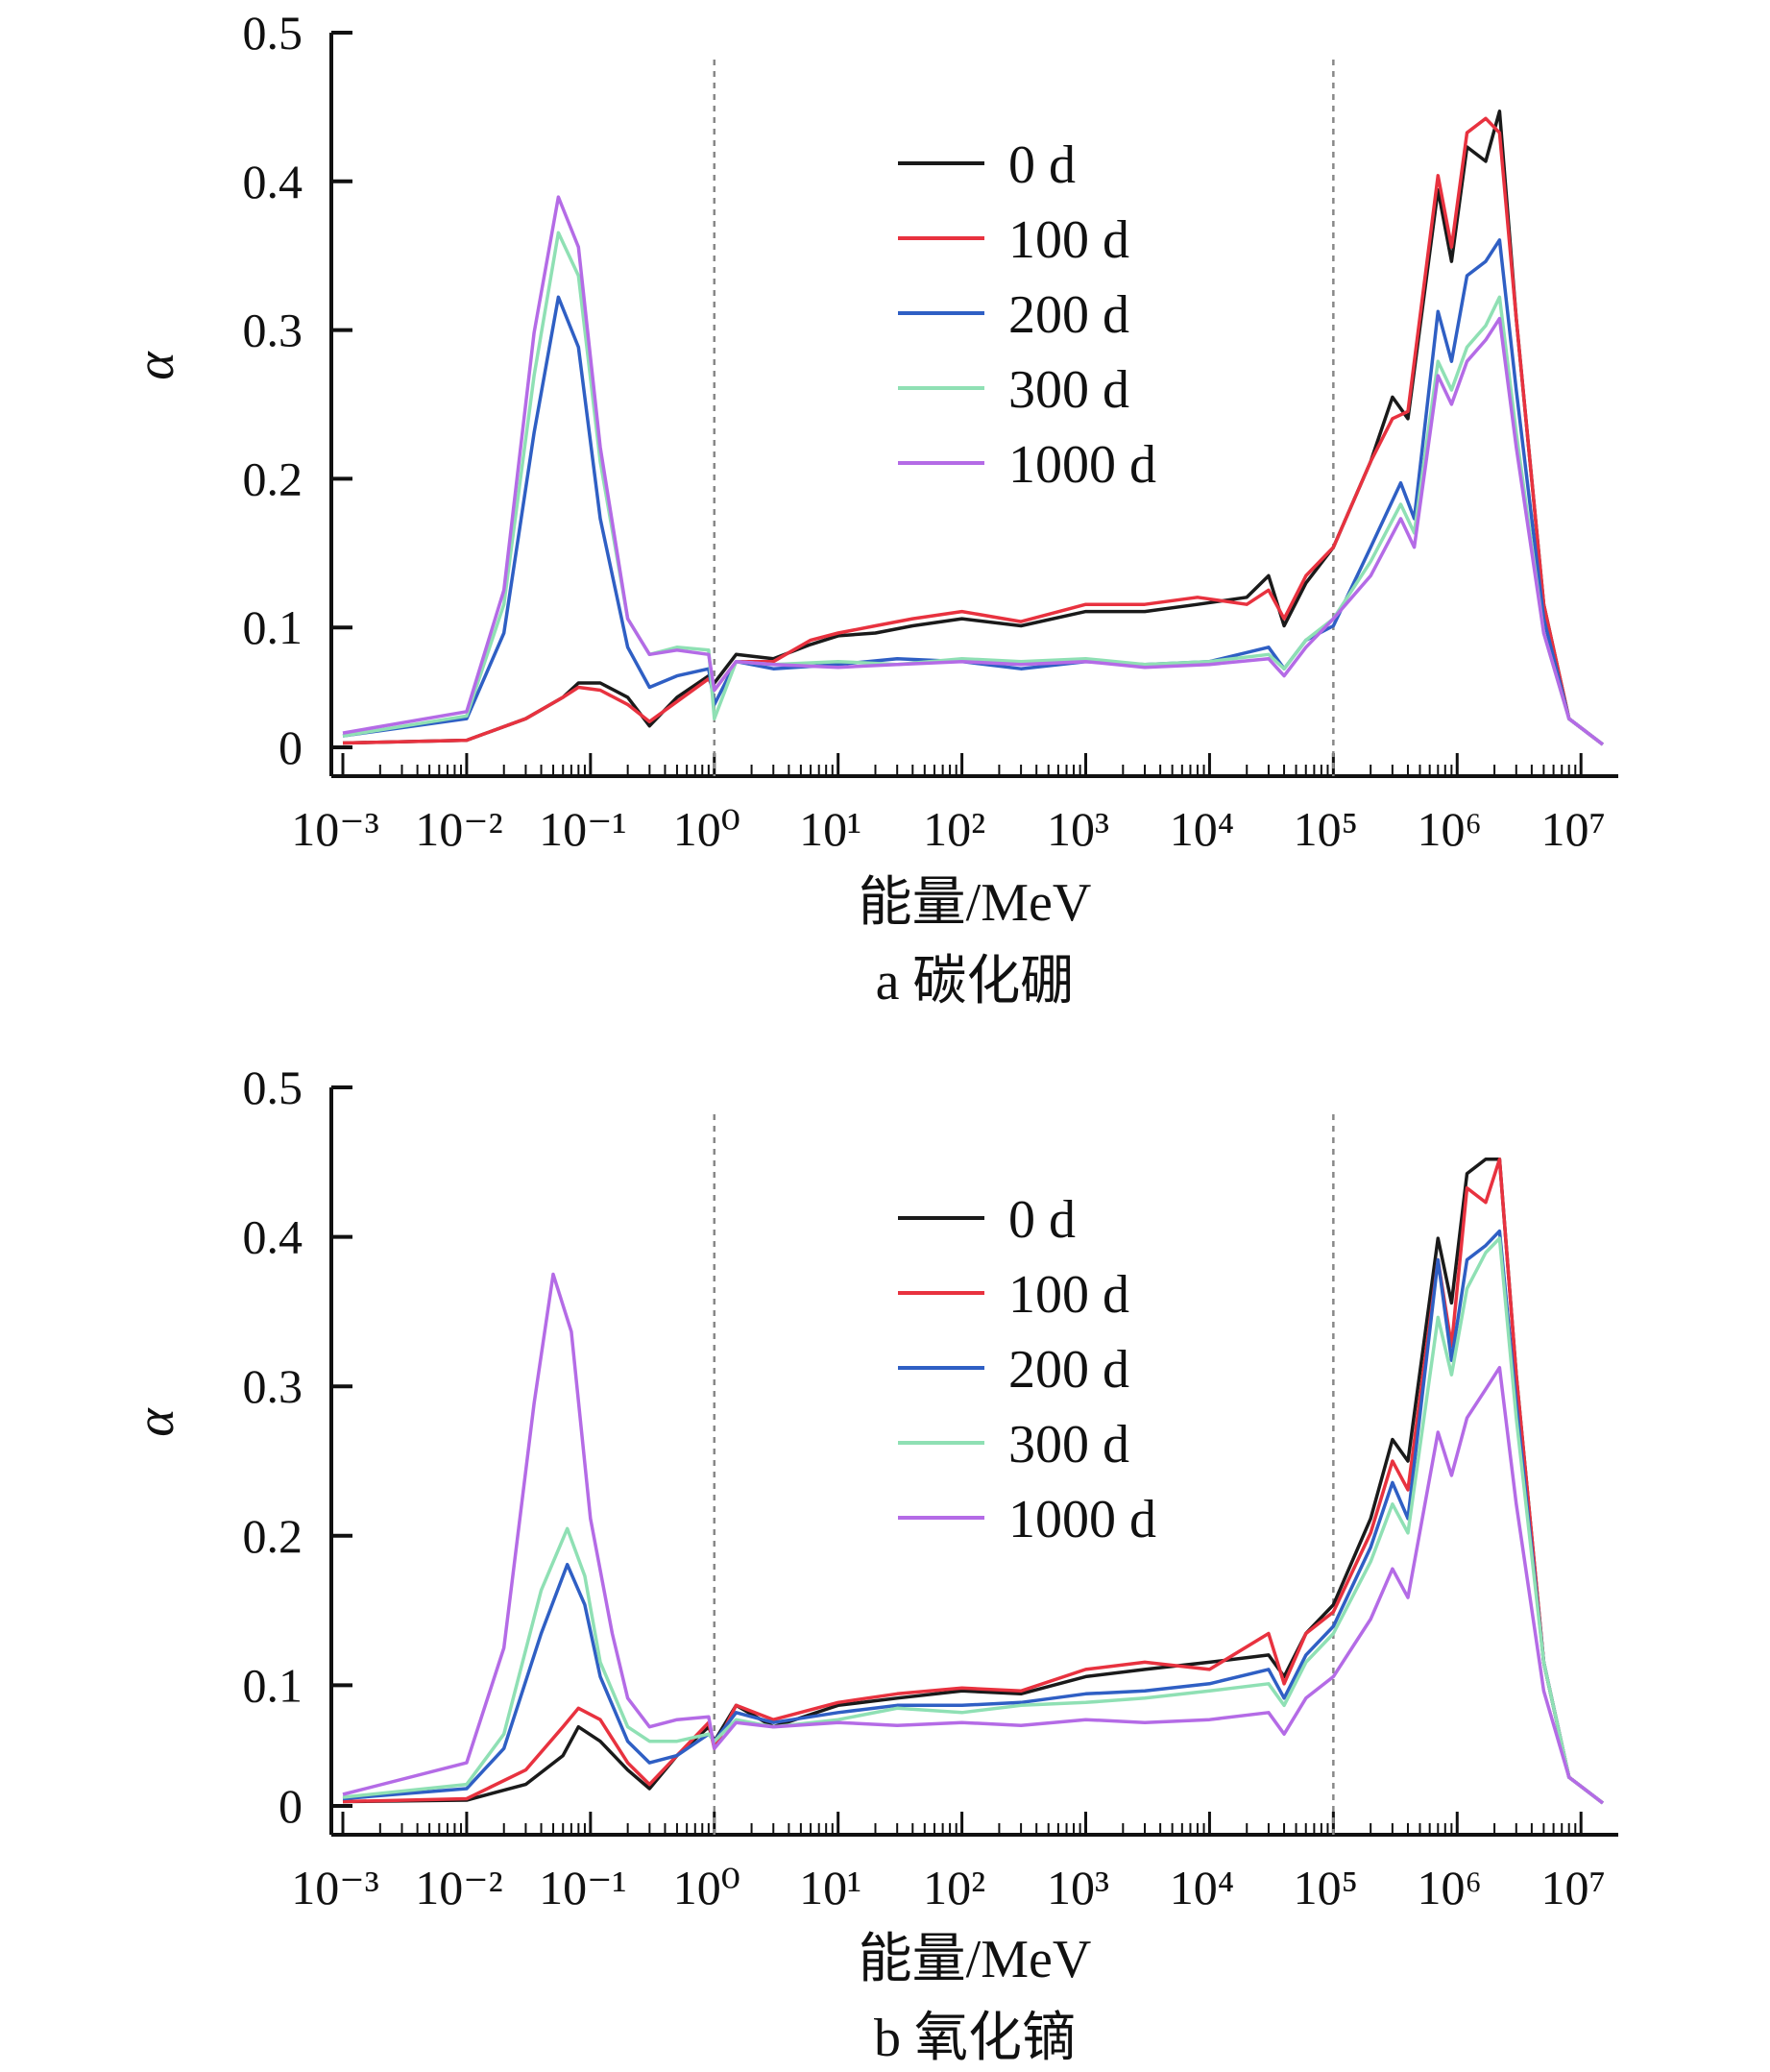  What do you see at coordinates (976, 982) in the screenshot?
I see `panel-caption: a 碳化硼` at bounding box center [976, 982].